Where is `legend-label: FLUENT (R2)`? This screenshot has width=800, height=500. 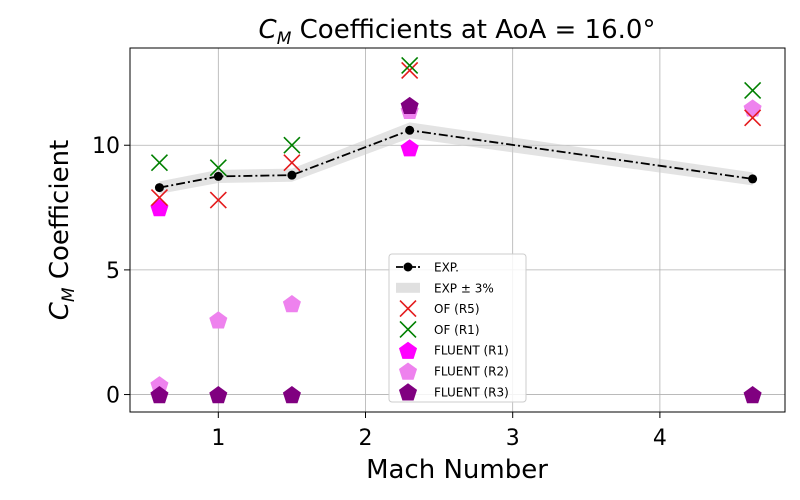 legend-label: FLUENT (R2) is located at coordinates (471, 372).